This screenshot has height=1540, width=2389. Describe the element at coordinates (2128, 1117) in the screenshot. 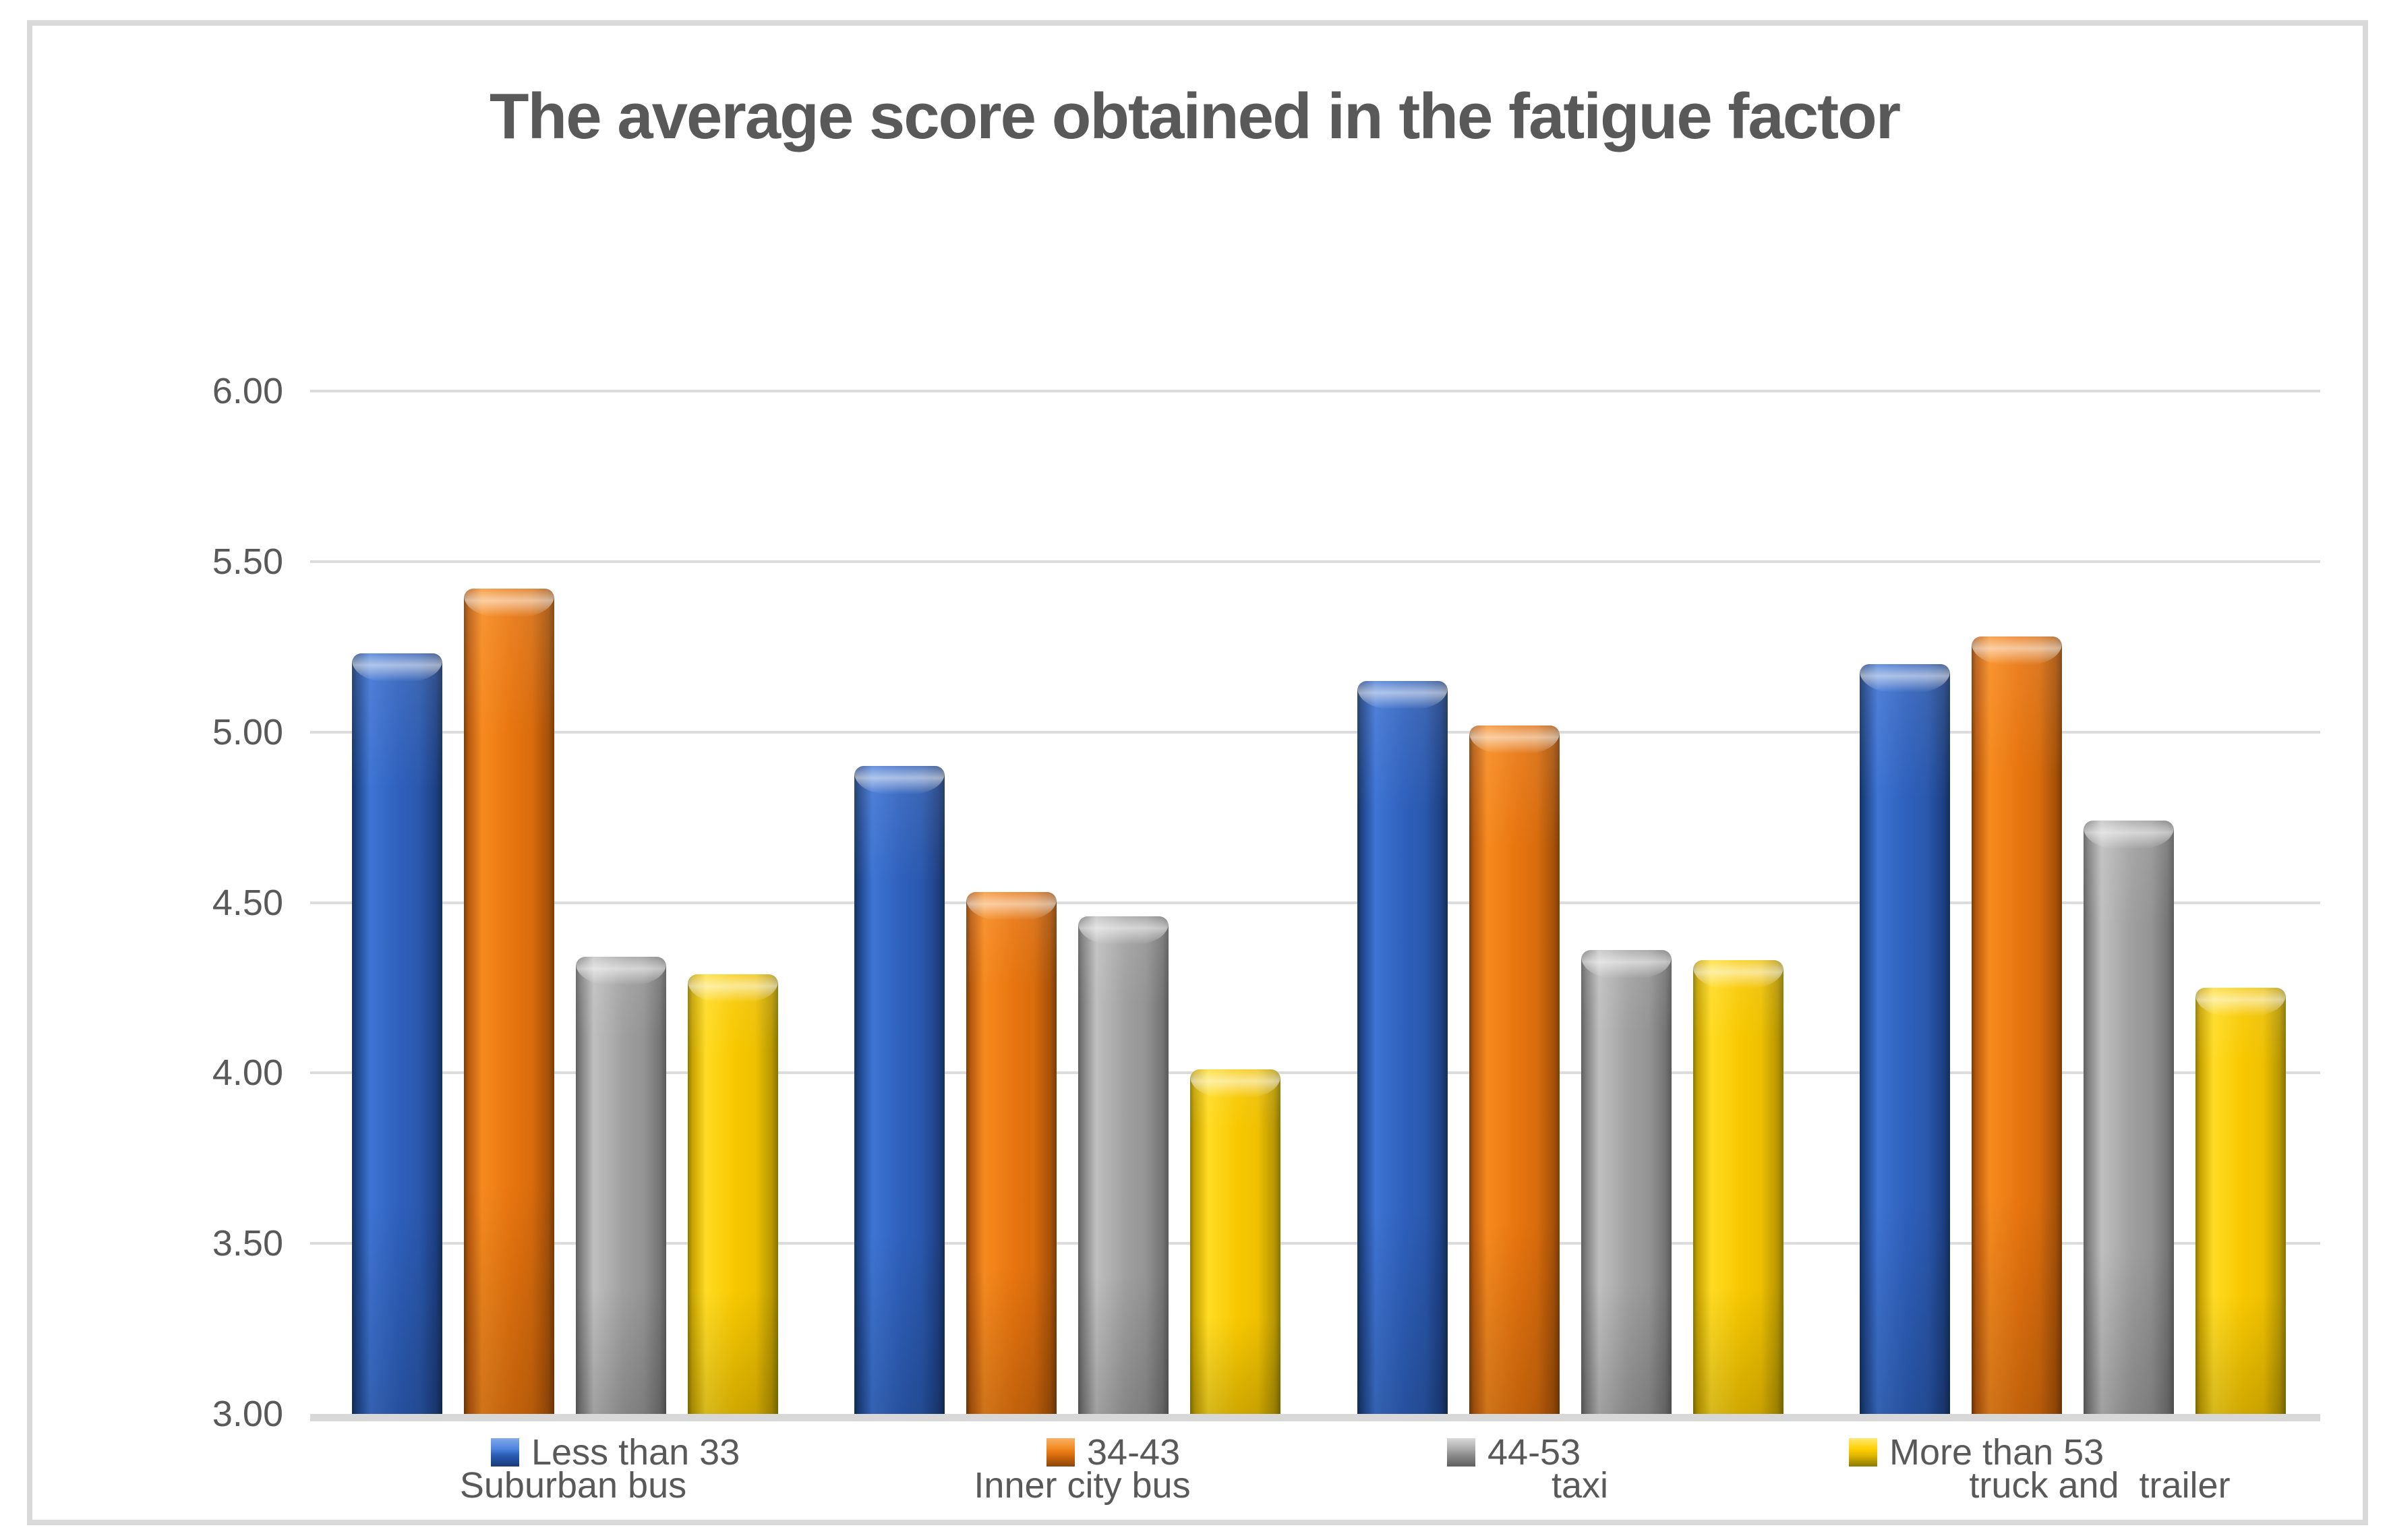

I see `bar-44-53-truck-and-trailer` at that location.